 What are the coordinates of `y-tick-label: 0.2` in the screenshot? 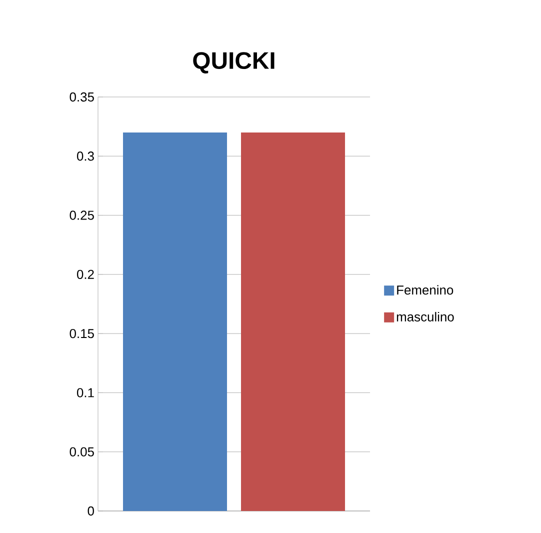 It's located at (85, 274).